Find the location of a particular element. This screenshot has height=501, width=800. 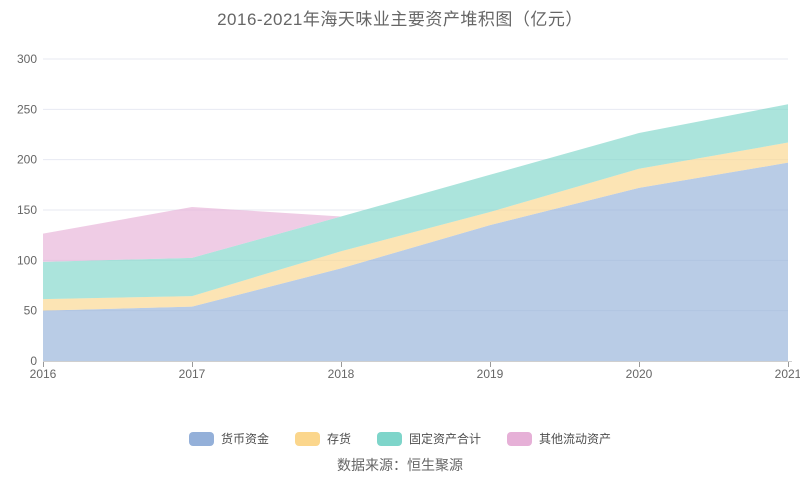

x-axis-label-2016: 2016 is located at coordinates (43, 374).